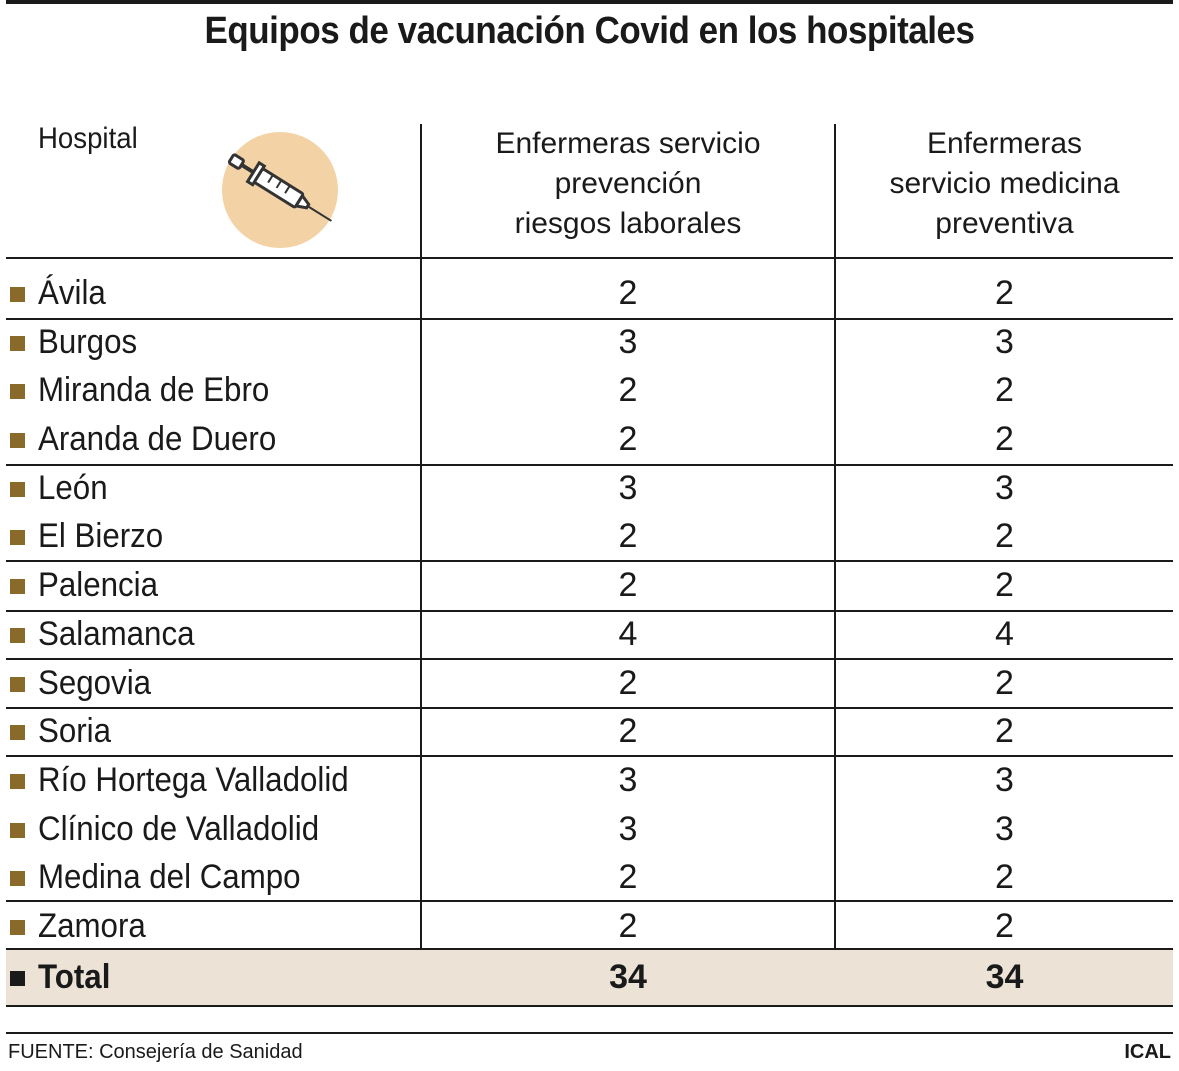  I want to click on hospital-name: Miranda de Ebro, so click(154, 390).